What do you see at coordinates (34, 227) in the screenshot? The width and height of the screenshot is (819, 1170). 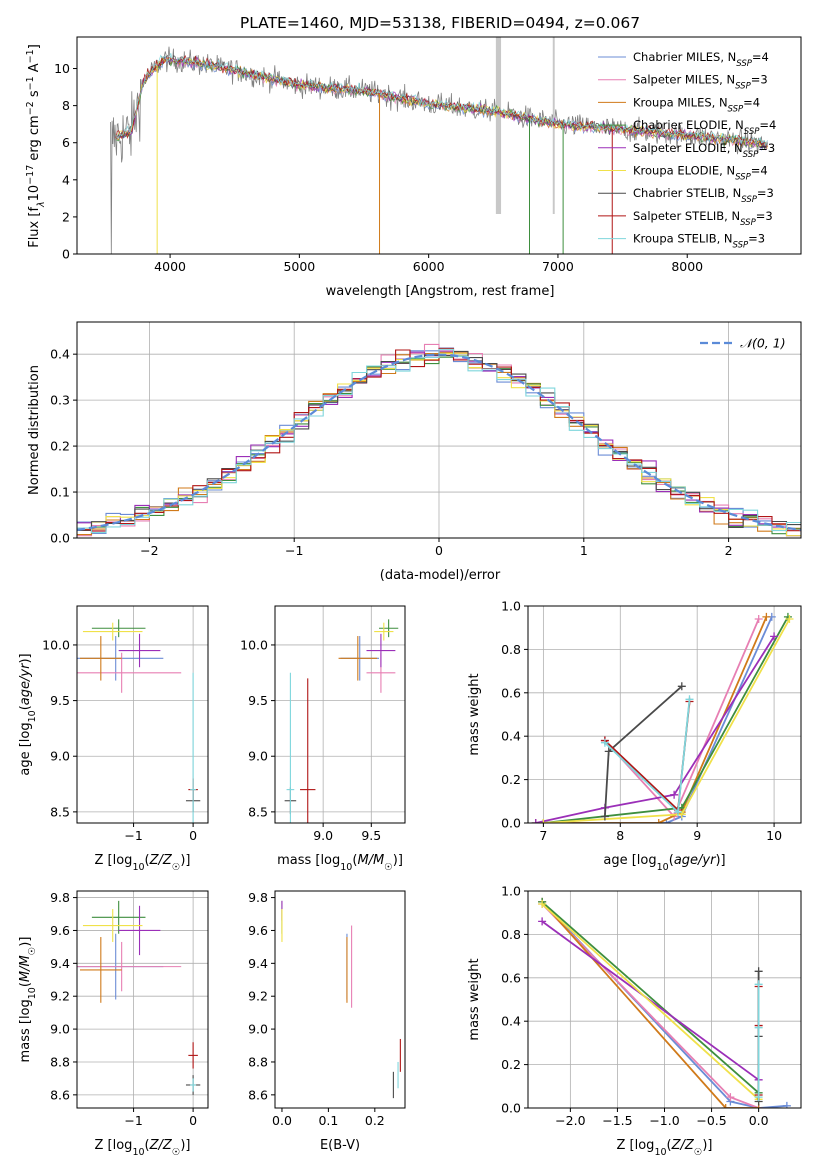 I see `label-part: Flux [f` at bounding box center [34, 227].